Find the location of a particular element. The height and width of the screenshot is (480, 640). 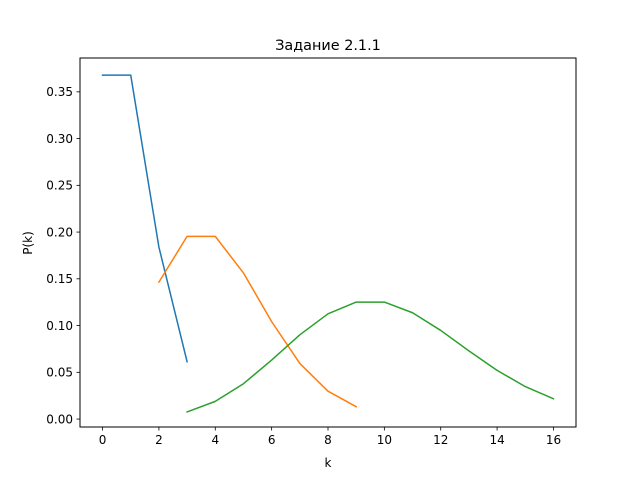

y-tick-label: 0.30 is located at coordinates (59, 139).